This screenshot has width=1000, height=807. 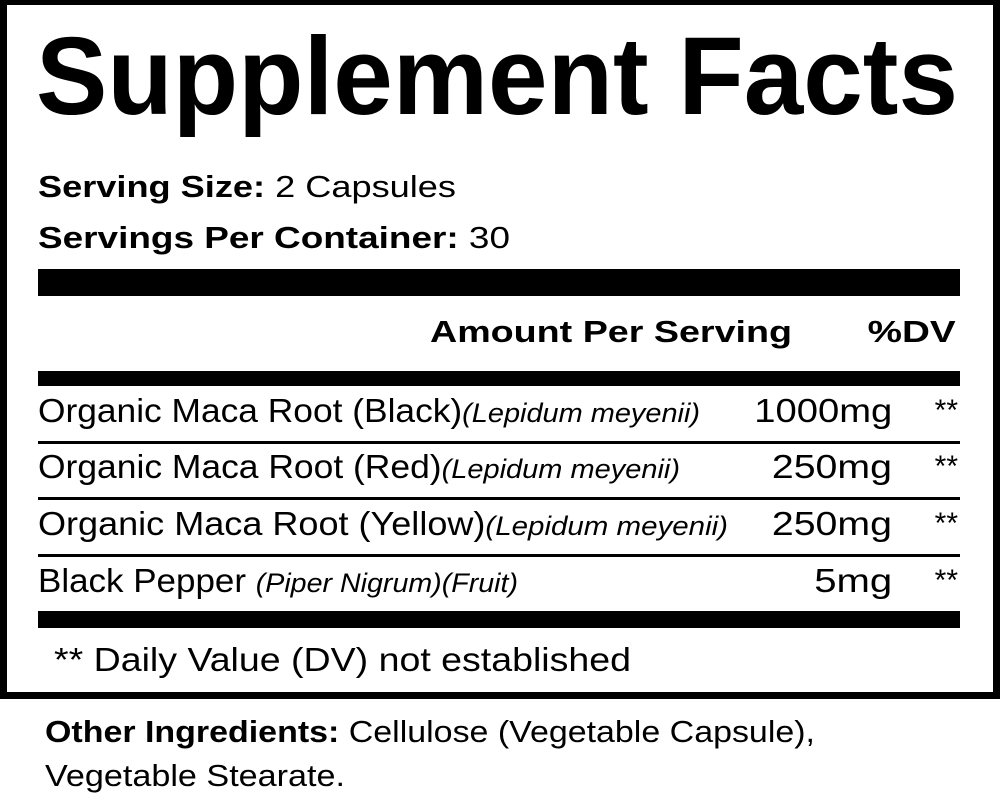 I want to click on ingredient-name: Organic Maca Root (Yellow), so click(x=262, y=523).